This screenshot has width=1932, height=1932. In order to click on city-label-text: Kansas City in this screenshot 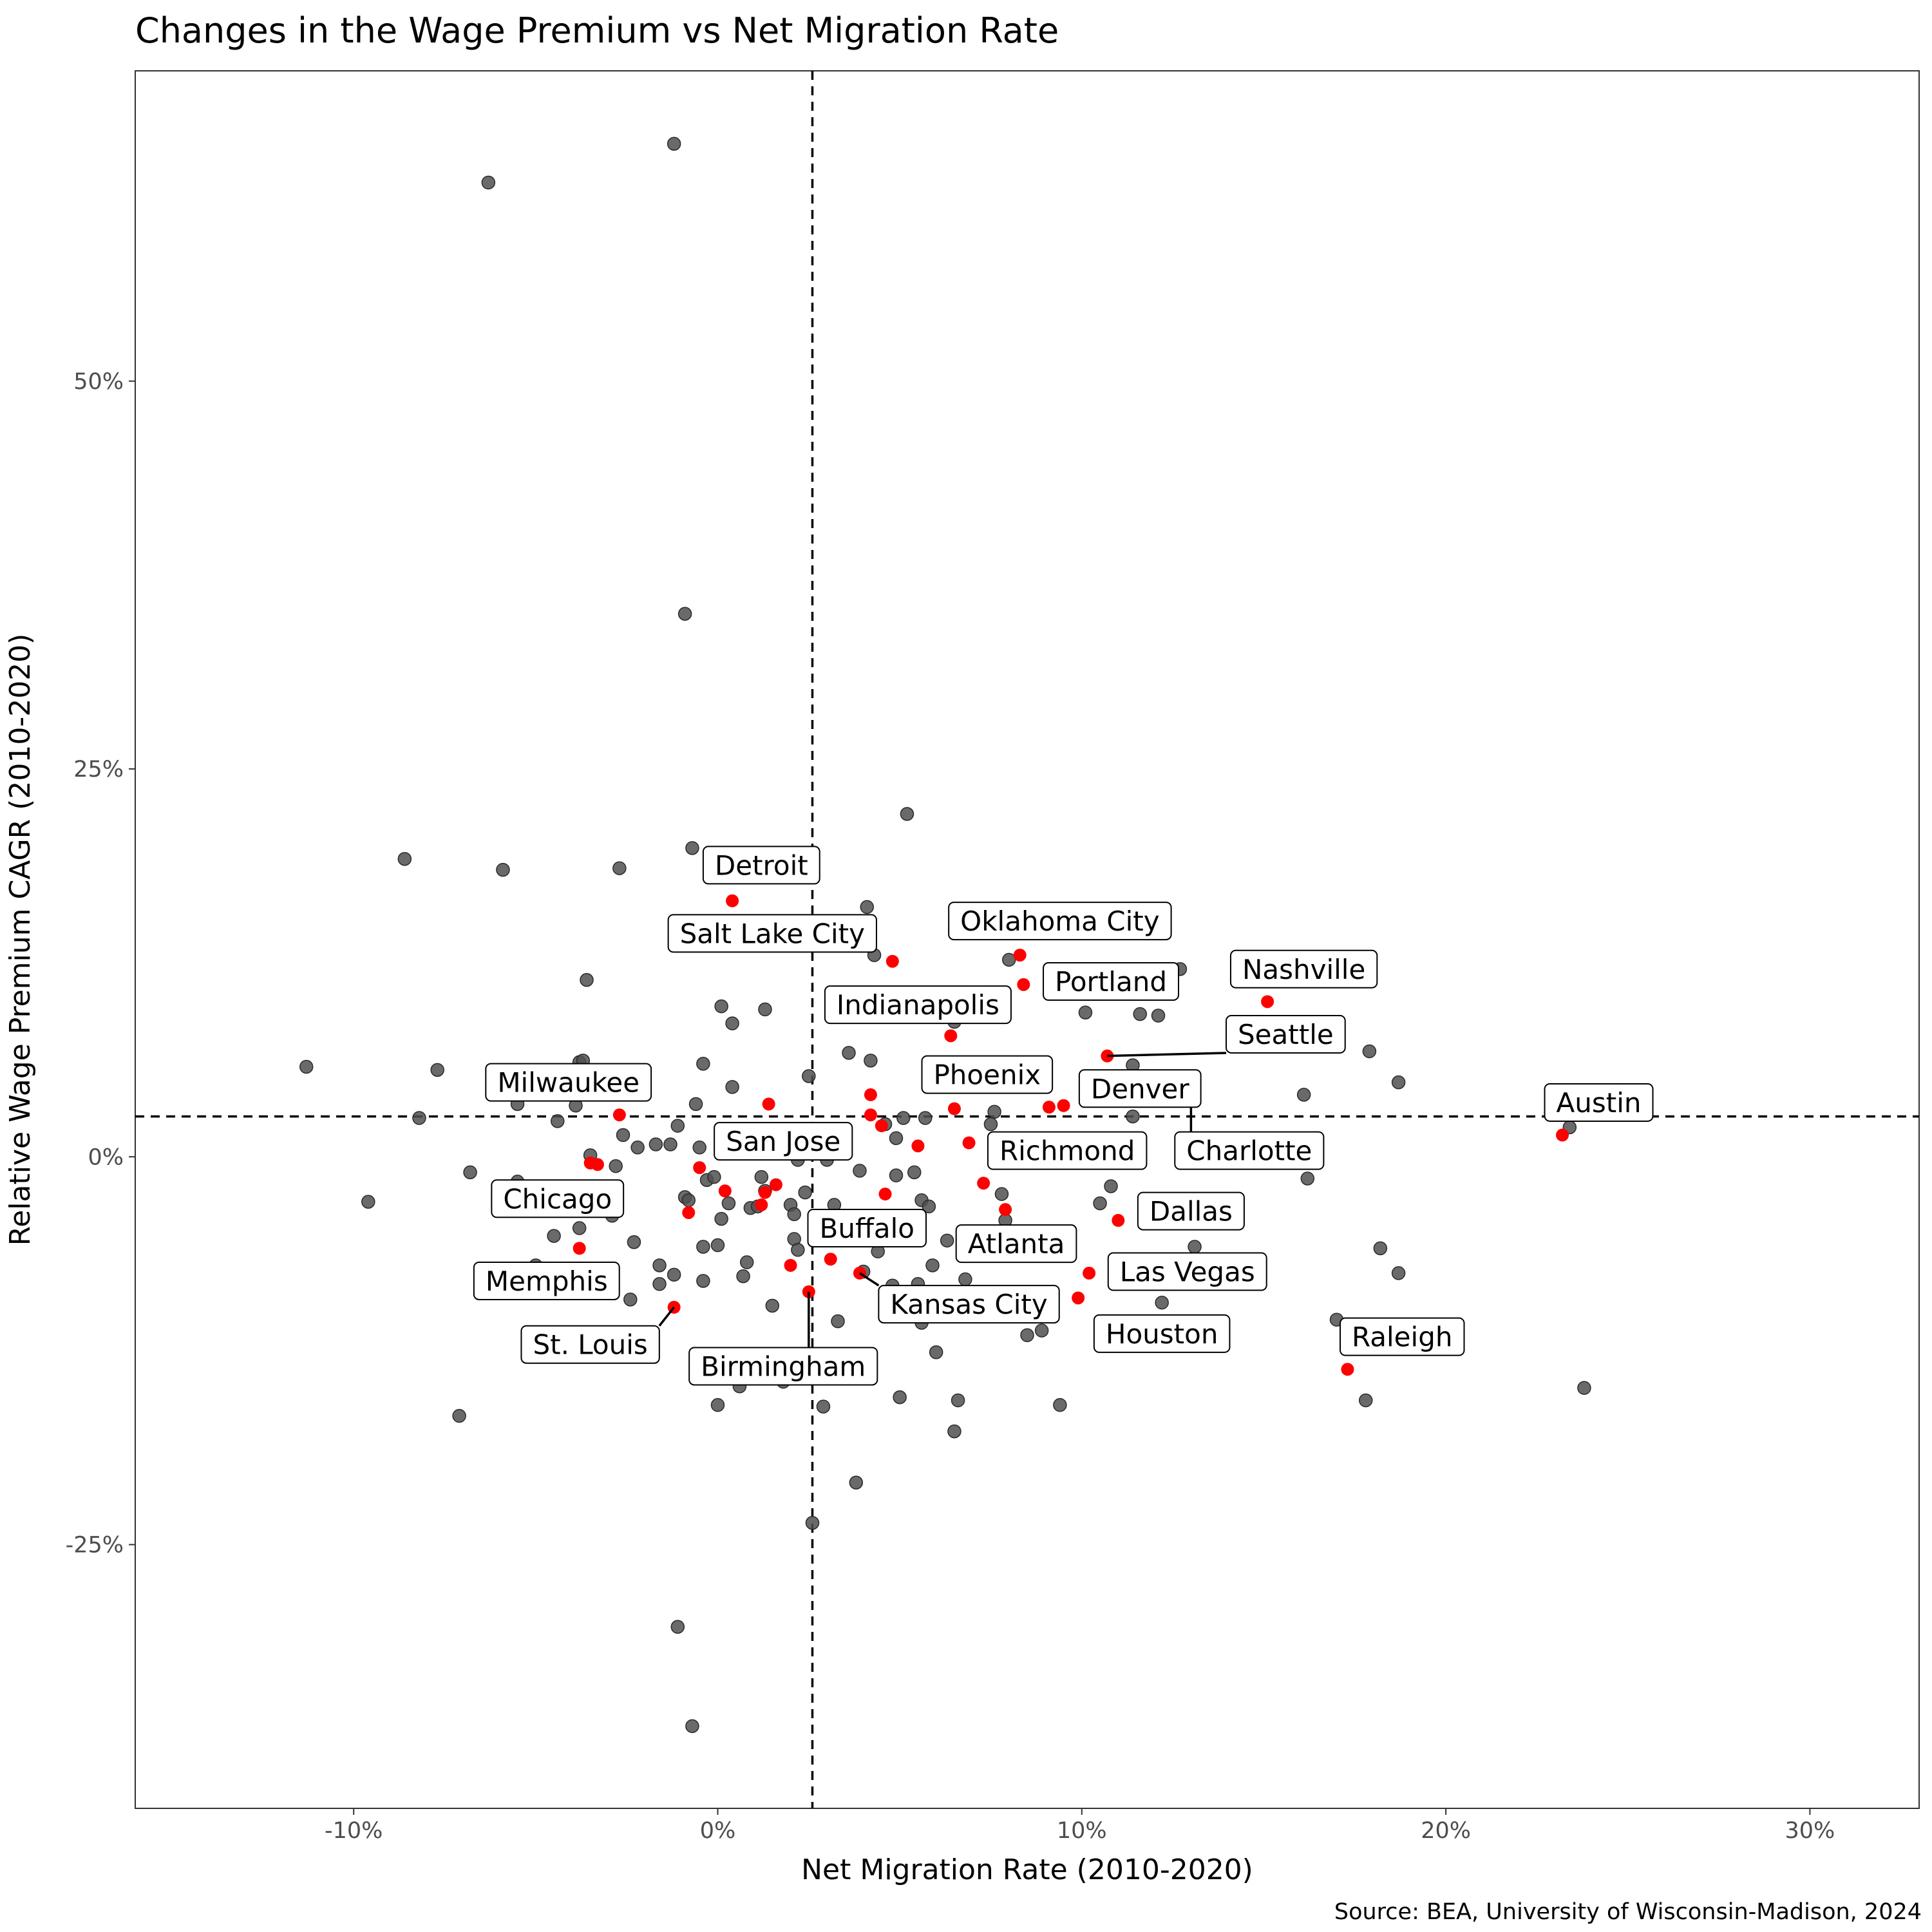, I will do `click(969, 1304)`.